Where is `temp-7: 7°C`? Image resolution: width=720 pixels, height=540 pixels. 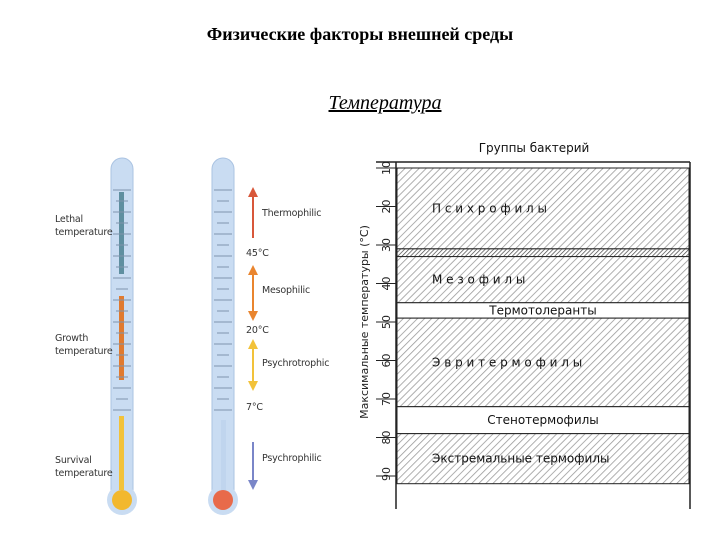
temp-7: 7°C is located at coordinates (254, 407).